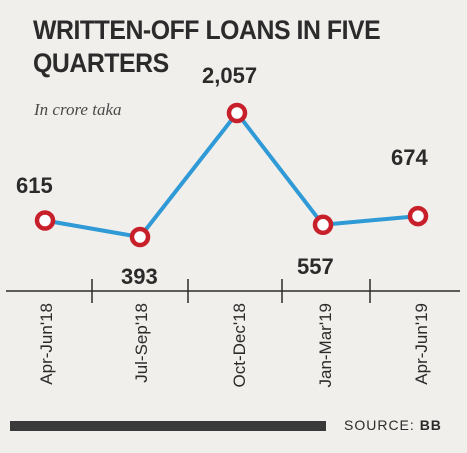 The image size is (467, 453). Describe the element at coordinates (229, 75) in the screenshot. I see `data-label-3: 2,057` at that location.